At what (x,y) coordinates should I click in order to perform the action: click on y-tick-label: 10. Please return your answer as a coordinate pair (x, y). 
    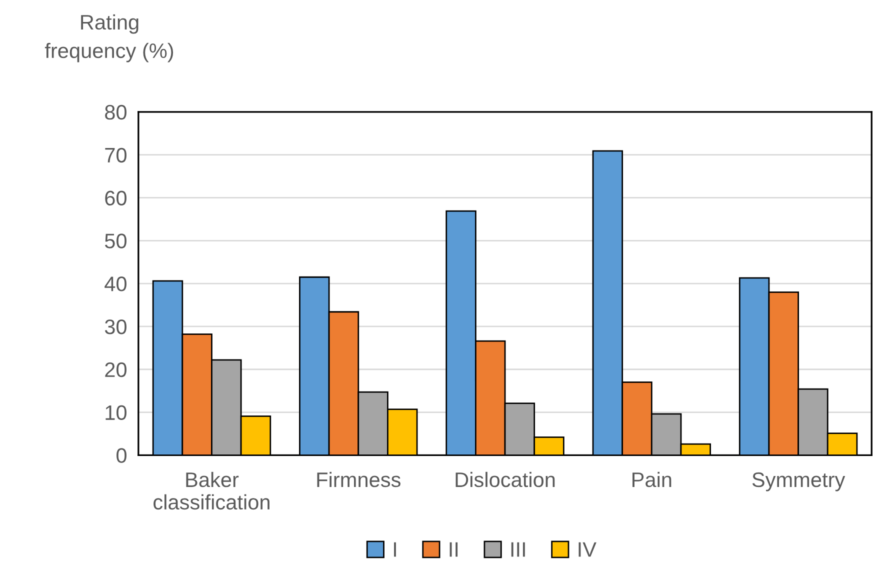
    Looking at the image, I should click on (116, 412).